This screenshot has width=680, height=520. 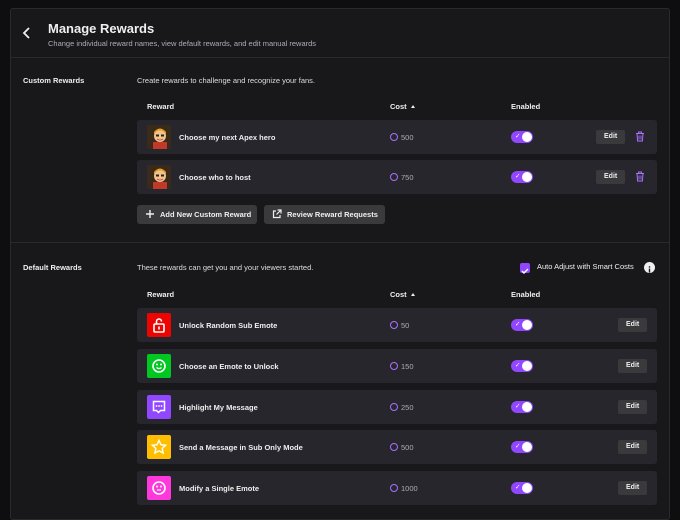 I want to click on reward-name: Unlock Random Sub Emote, so click(x=228, y=325).